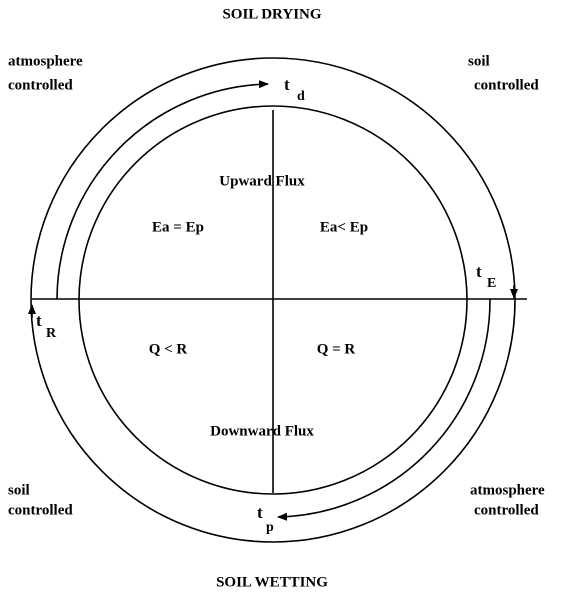 The image size is (583, 596). What do you see at coordinates (168, 349) in the screenshot?
I see `quadrant-label: Q < R` at bounding box center [168, 349].